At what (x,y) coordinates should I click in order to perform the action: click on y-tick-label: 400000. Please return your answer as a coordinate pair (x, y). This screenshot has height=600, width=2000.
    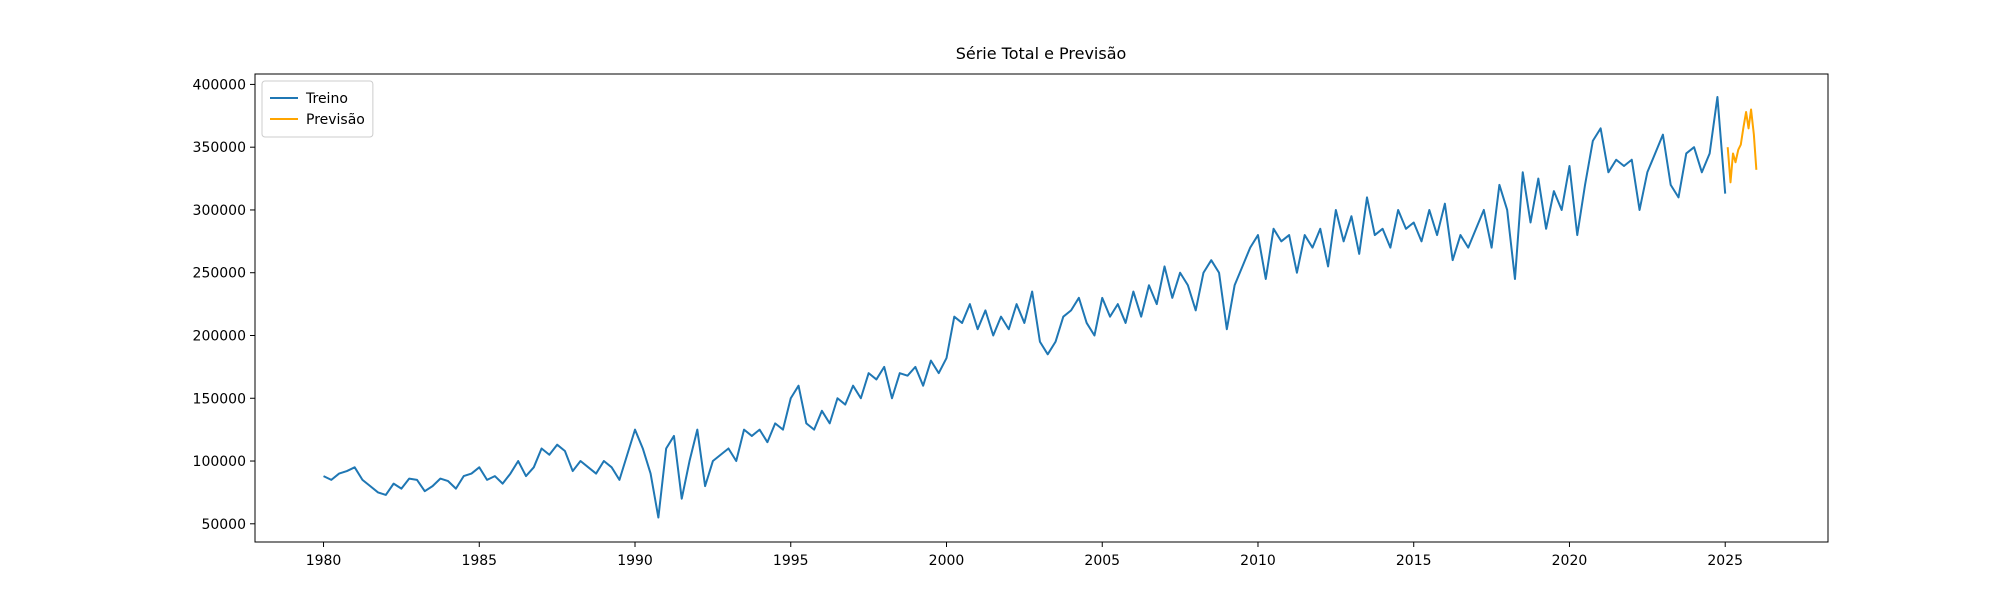
    Looking at the image, I should click on (219, 85).